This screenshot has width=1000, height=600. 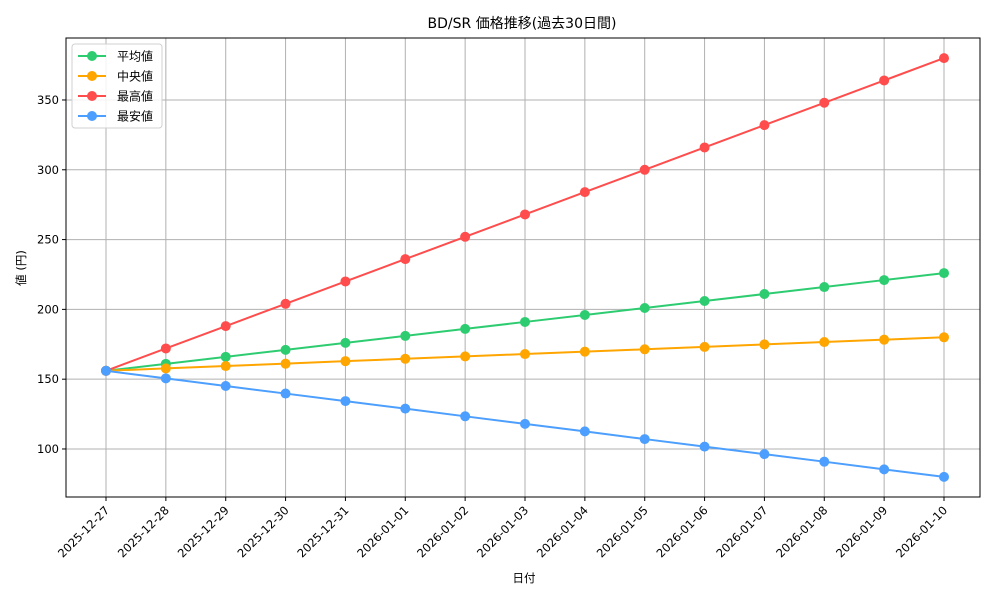 What do you see at coordinates (741, 531) in the screenshot?
I see `x-tick-label: 2026-01-07` at bounding box center [741, 531].